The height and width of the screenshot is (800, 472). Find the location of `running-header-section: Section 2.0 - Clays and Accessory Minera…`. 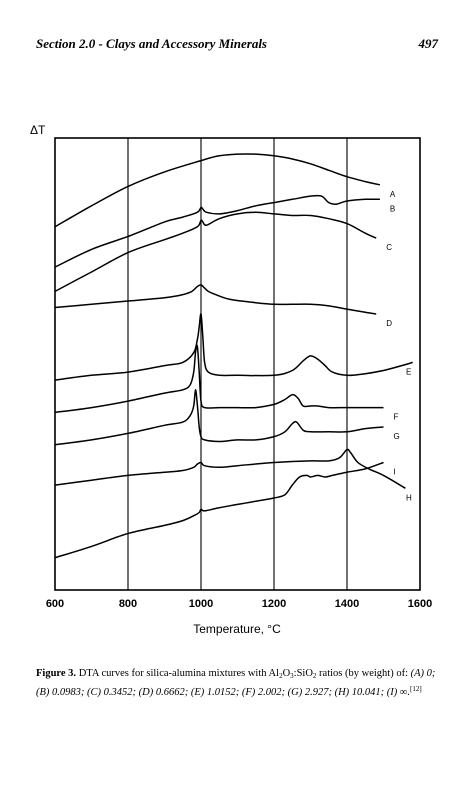

running-header-section: Section 2.0 - Clays and Accessory Minera… is located at coordinates (151, 43).